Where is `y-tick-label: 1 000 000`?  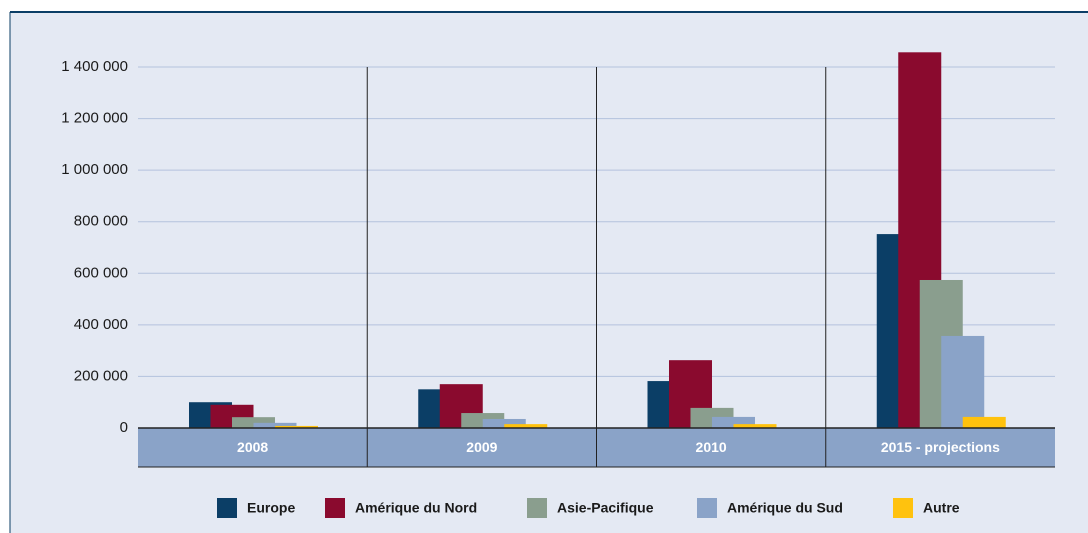 y-tick-label: 1 000 000 is located at coordinates (94, 169).